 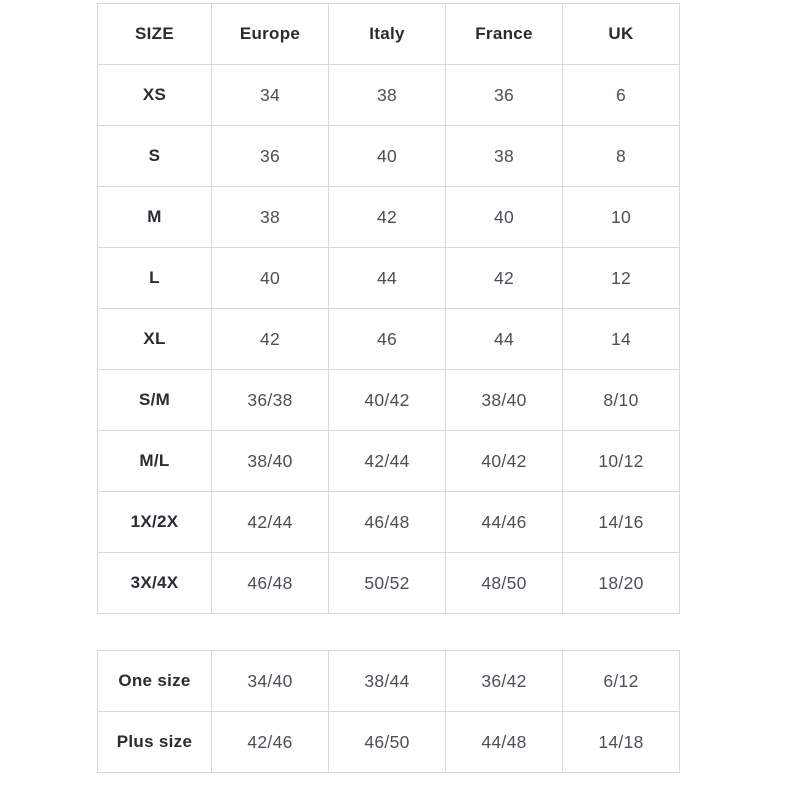 I want to click on header-cell-italy: Italy, so click(x=387, y=34).